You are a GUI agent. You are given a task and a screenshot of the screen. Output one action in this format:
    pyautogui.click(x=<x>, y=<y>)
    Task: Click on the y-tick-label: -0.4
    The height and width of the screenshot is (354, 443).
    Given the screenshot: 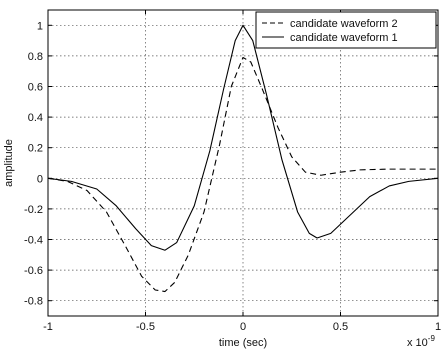 What is the action you would take?
    pyautogui.click(x=33, y=241)
    